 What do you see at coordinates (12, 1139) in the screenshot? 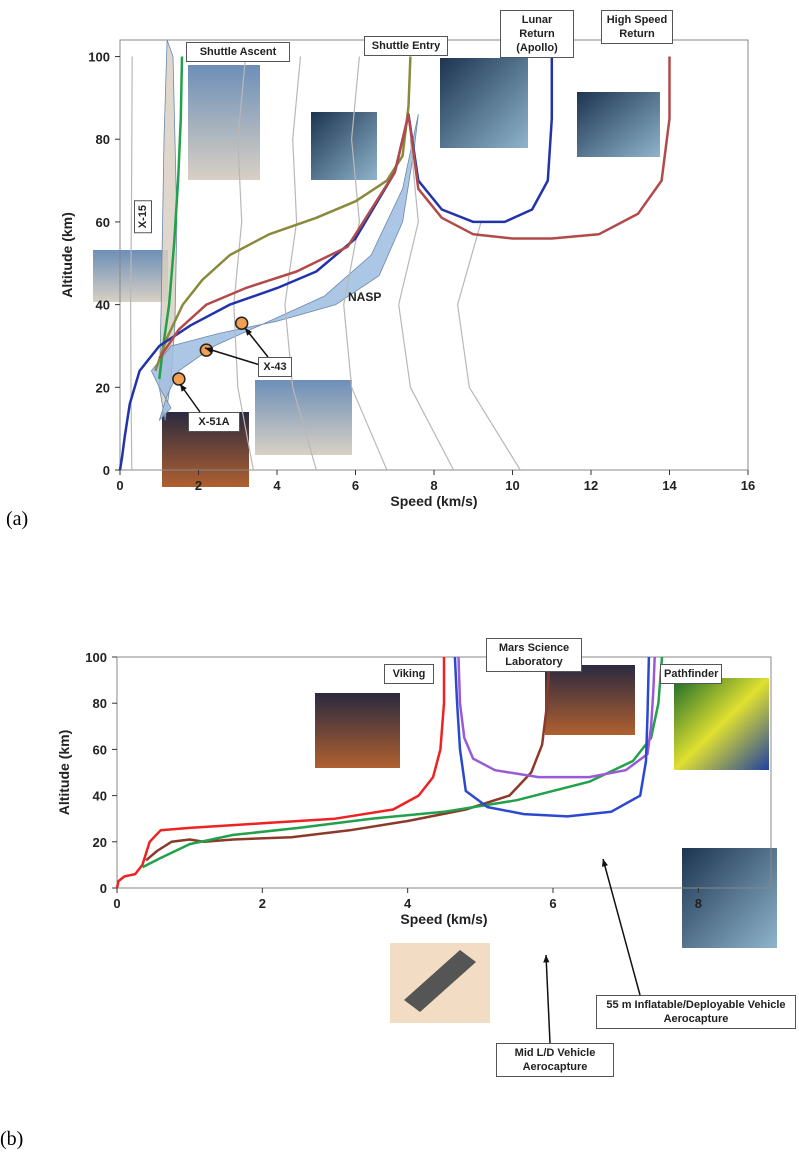
I see `panel-label: (b)` at bounding box center [12, 1139].